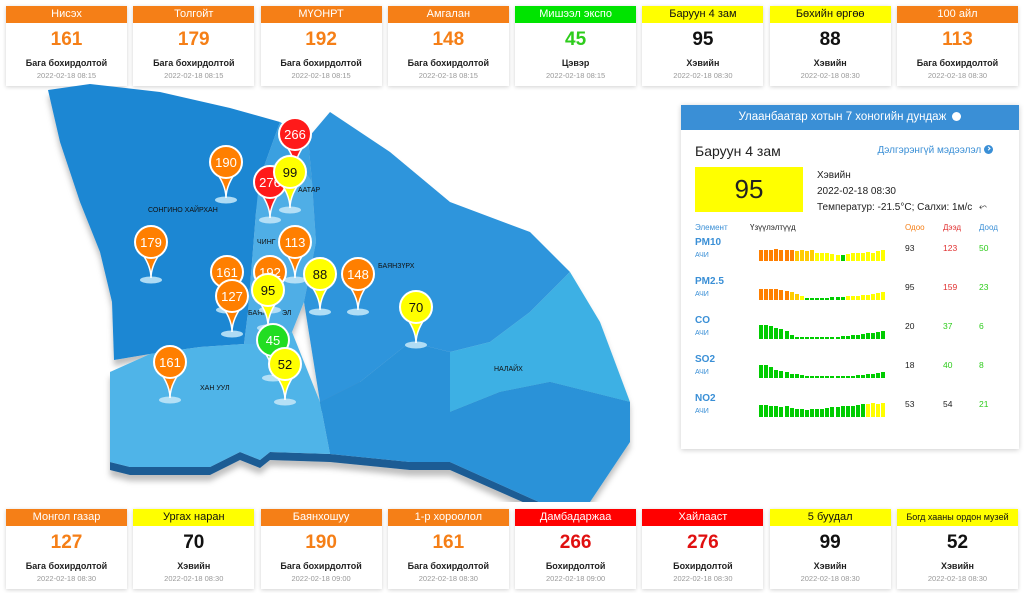  What do you see at coordinates (232, 308) in the screenshot?
I see `aqi-marker: 127` at bounding box center [232, 308].